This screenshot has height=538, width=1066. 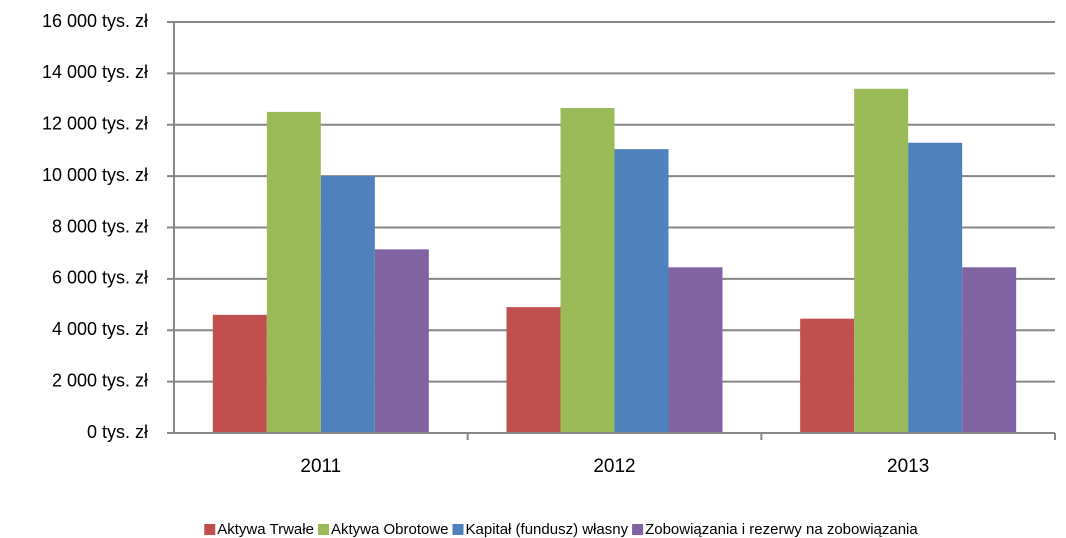 I want to click on y-tick-label: 0 tys. zł, so click(x=117, y=432).